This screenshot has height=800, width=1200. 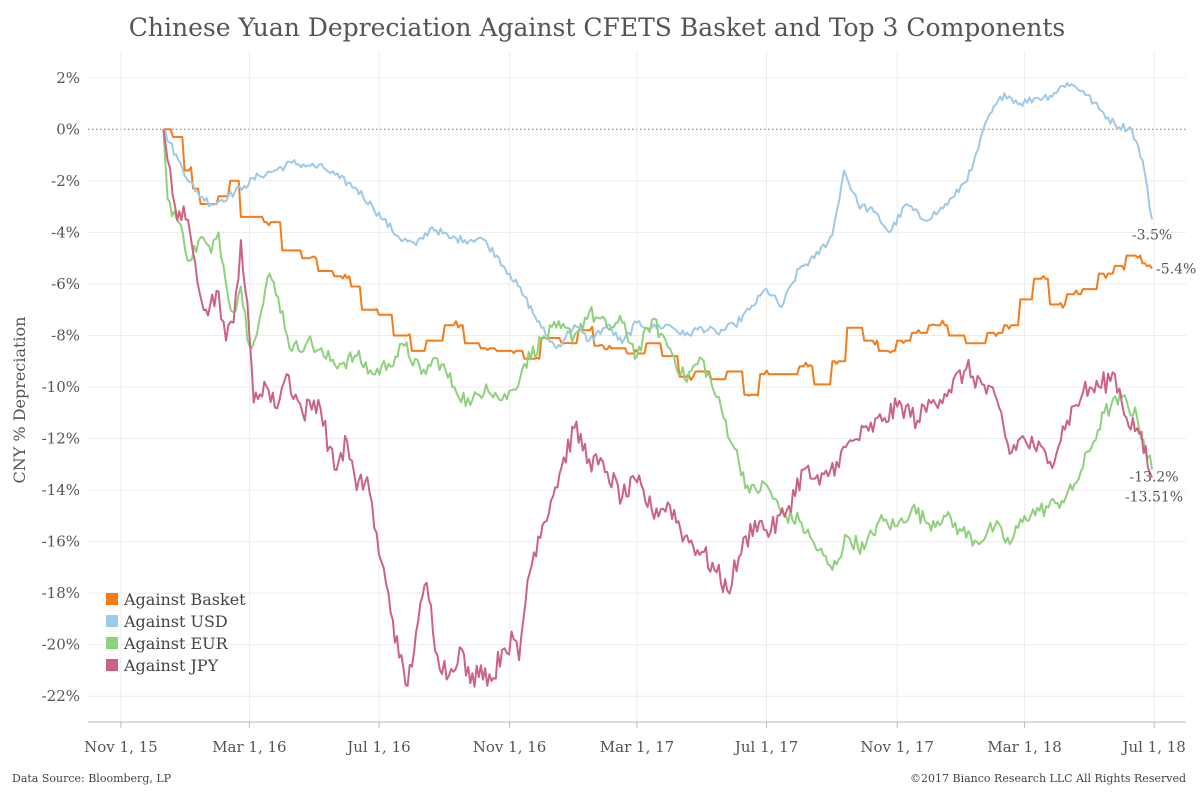 I want to click on end-value-label: -13.51%, so click(x=1154, y=497).